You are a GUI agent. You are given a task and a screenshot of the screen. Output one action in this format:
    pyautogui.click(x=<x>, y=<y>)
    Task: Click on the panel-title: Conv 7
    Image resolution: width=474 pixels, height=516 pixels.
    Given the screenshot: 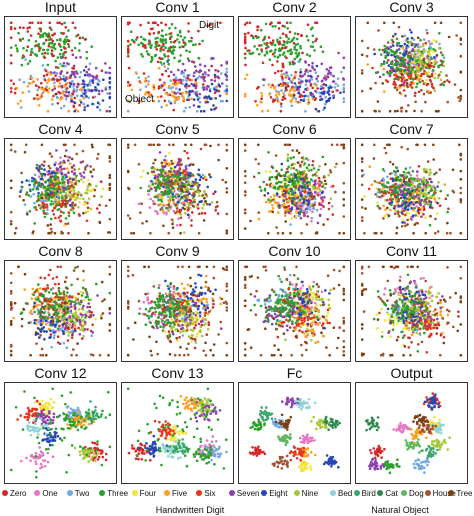 What is the action you would take?
    pyautogui.click(x=411, y=129)
    